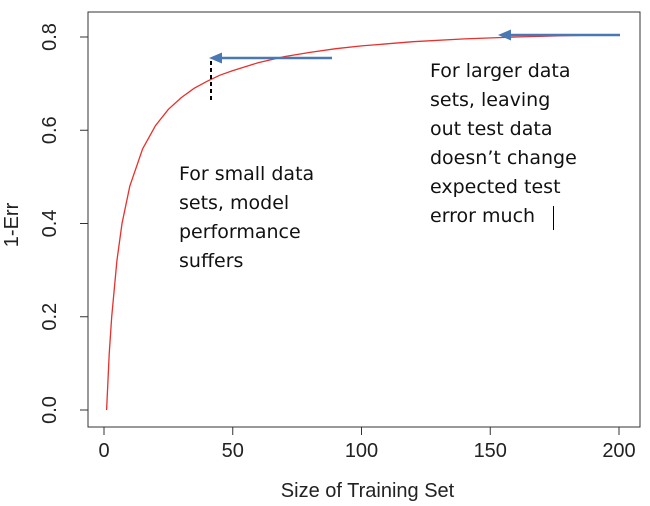  Describe the element at coordinates (50, 37) in the screenshot. I see `y-tick-label: 0.8` at that location.